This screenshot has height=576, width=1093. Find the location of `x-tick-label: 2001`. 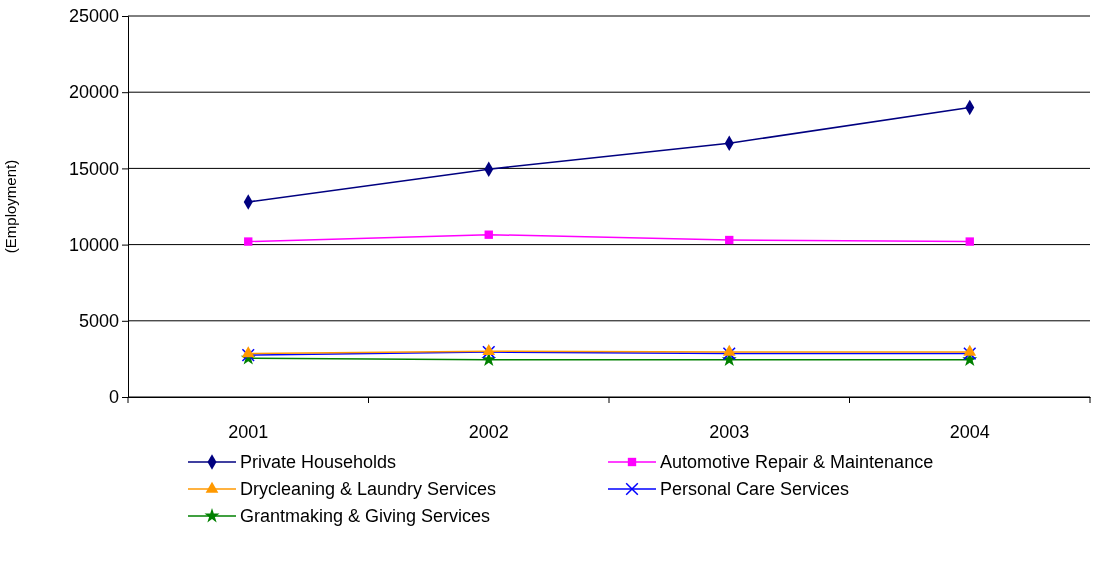

x-tick-label: 2001 is located at coordinates (248, 431).